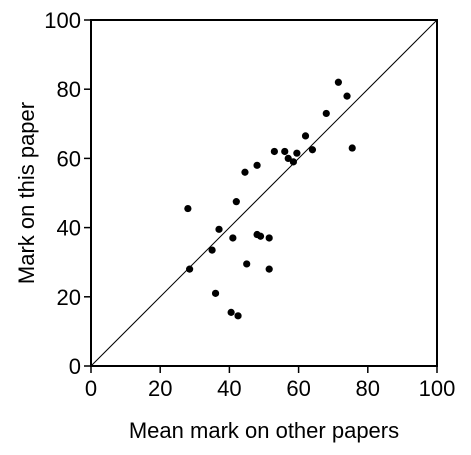 Image resolution: width=471 pixels, height=455 pixels. Describe the element at coordinates (75, 366) in the screenshot. I see `y-tick-label-0: 0` at that location.